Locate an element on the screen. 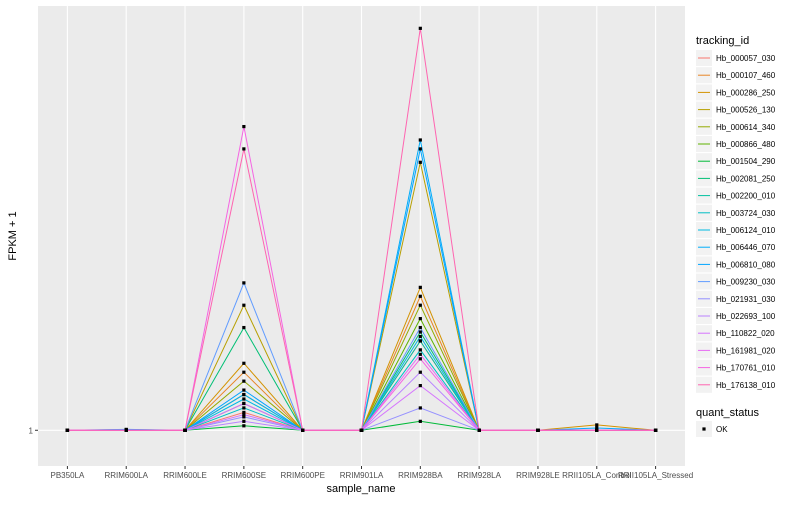 This screenshot has height=505, width=800. legend-label: Hb_002081_250 is located at coordinates (746, 178).